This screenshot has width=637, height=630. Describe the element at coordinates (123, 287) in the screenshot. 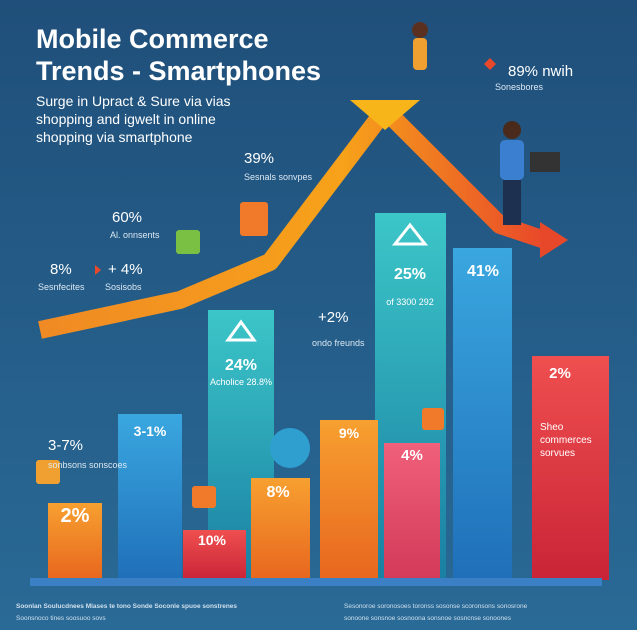

I see `callout-caption: Sosisobs` at that location.